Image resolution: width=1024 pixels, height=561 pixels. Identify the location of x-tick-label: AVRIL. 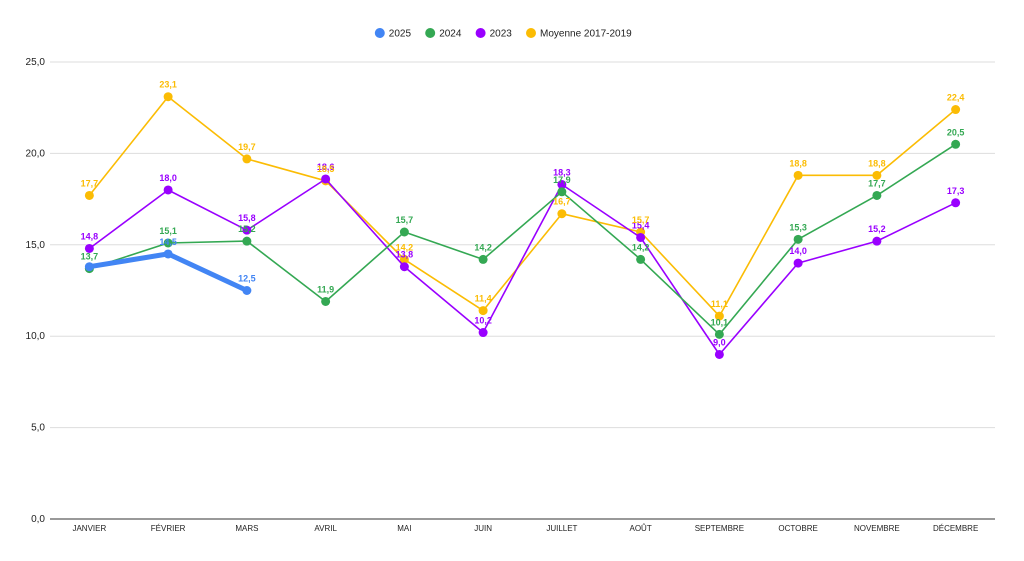
(325, 528).